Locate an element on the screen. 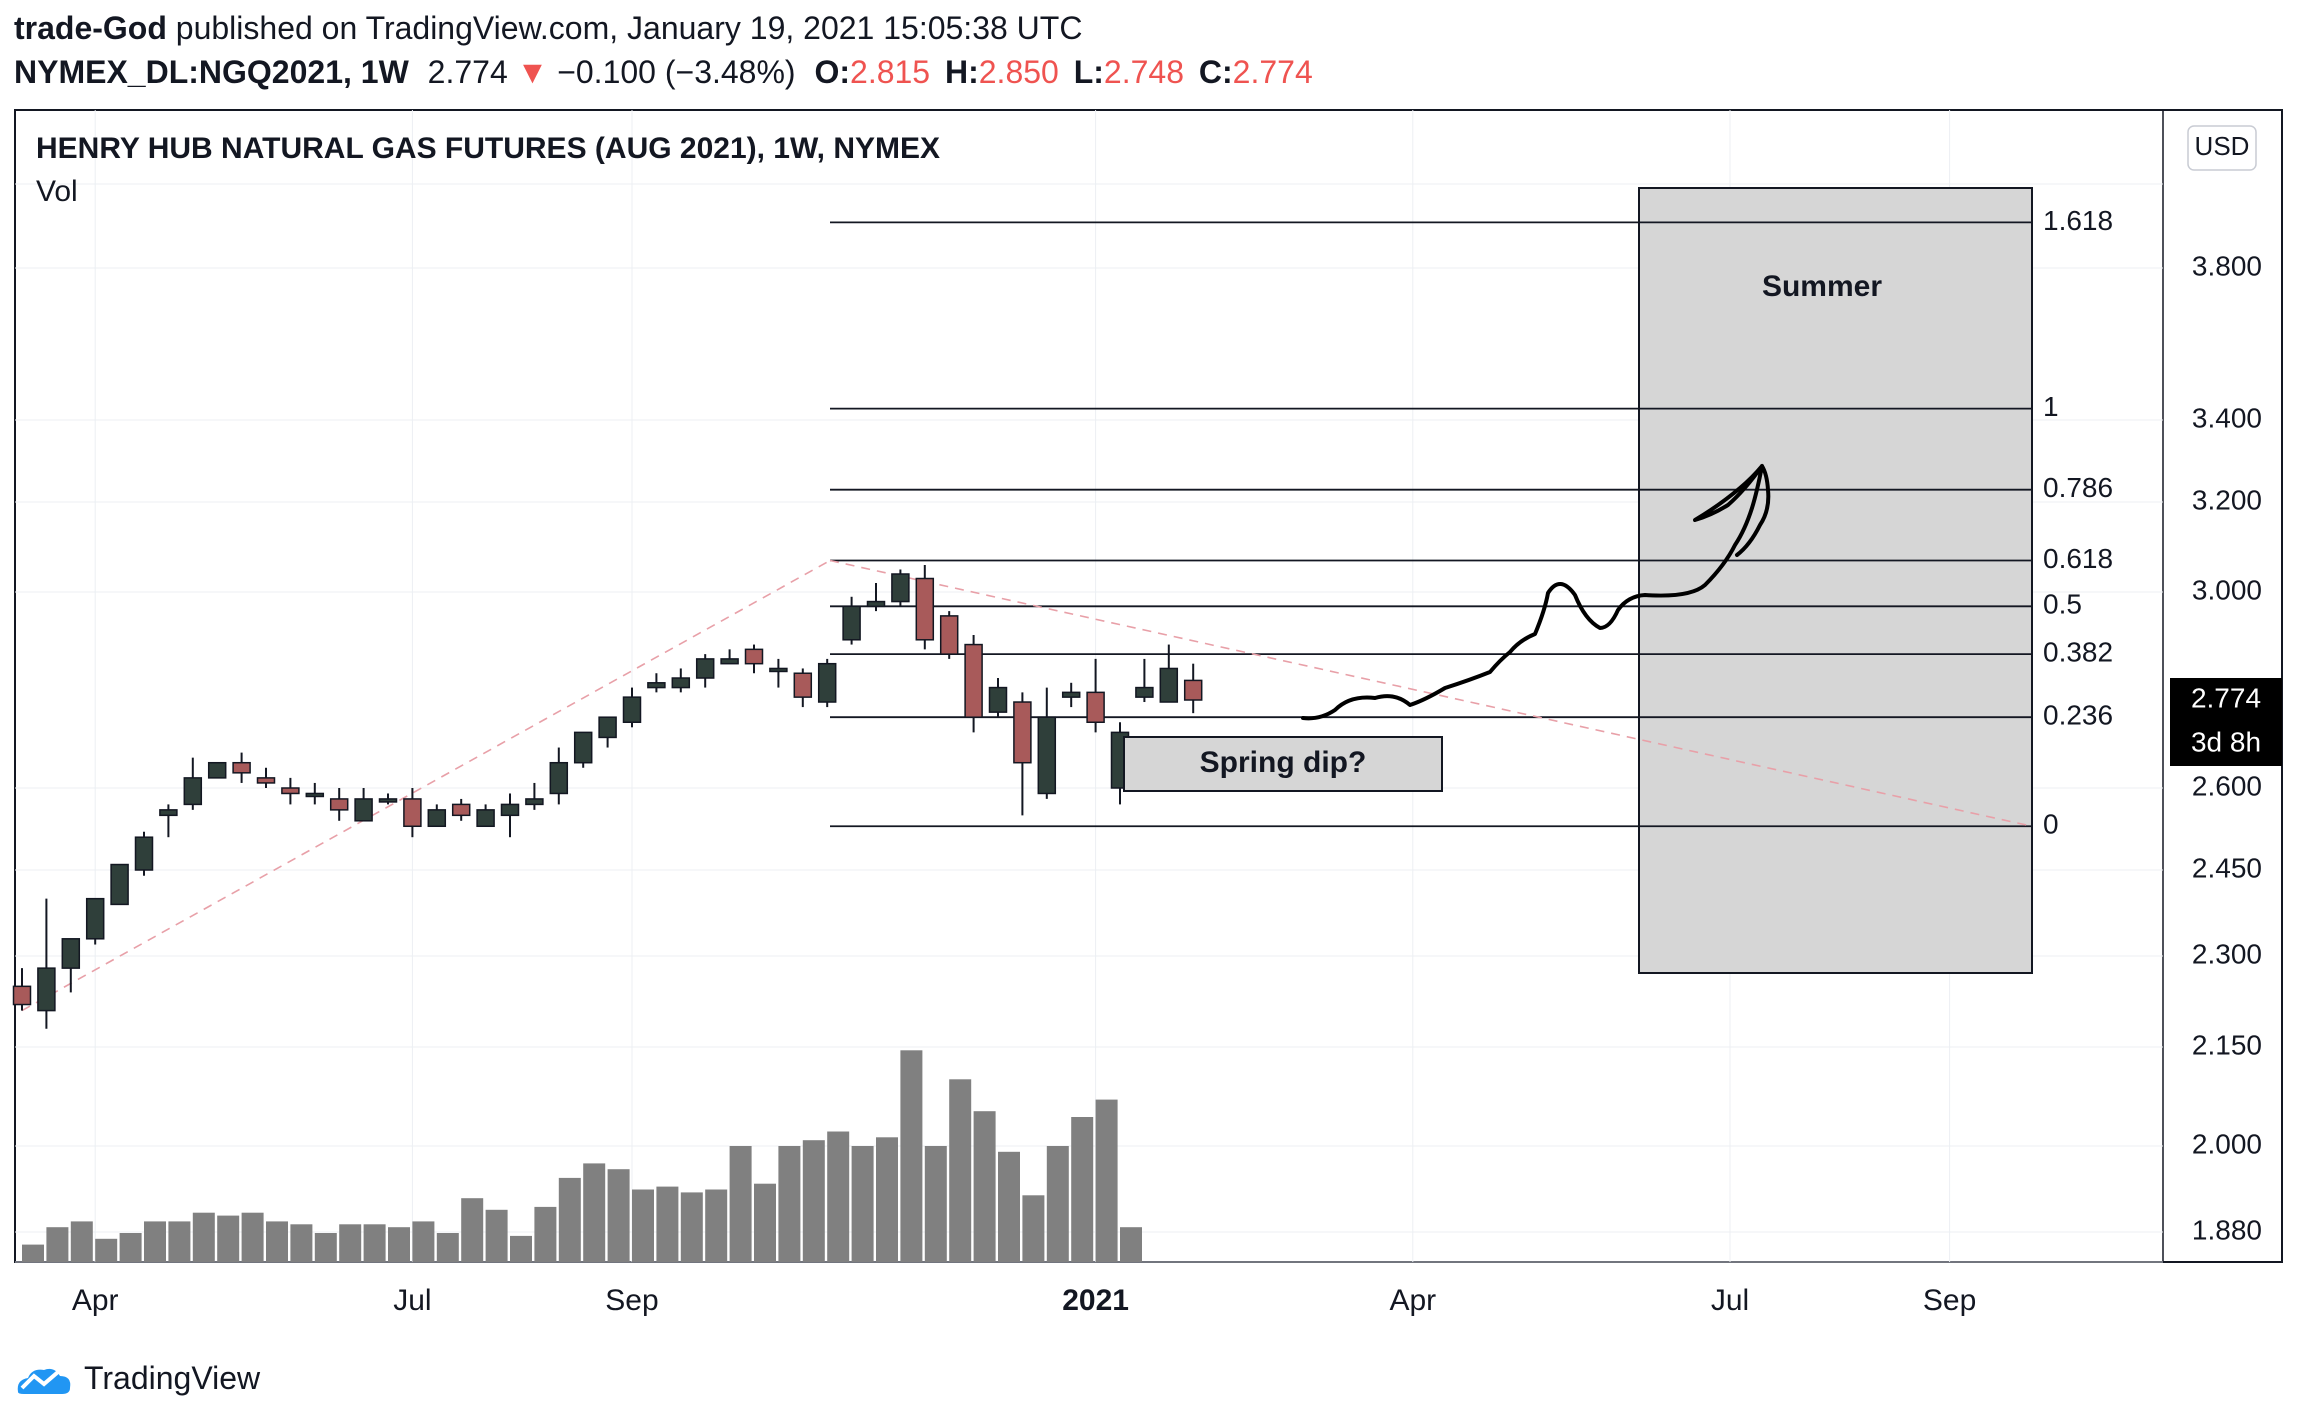 This screenshot has height=1427, width=2299. footer-brand: TradingView is located at coordinates (137, 1378).